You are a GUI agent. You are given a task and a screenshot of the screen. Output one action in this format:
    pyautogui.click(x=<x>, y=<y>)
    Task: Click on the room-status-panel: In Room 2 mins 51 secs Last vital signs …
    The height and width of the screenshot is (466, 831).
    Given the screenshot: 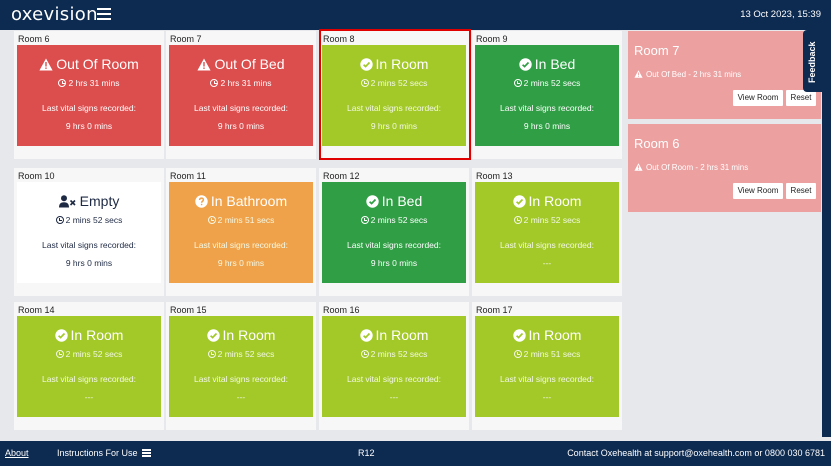 What is the action you would take?
    pyautogui.click(x=547, y=366)
    